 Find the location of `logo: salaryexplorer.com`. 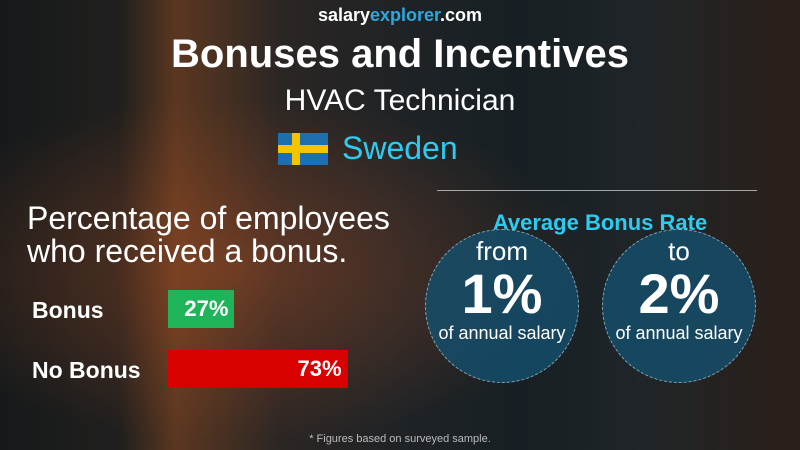

logo: salaryexplorer.com is located at coordinates (400, 15).